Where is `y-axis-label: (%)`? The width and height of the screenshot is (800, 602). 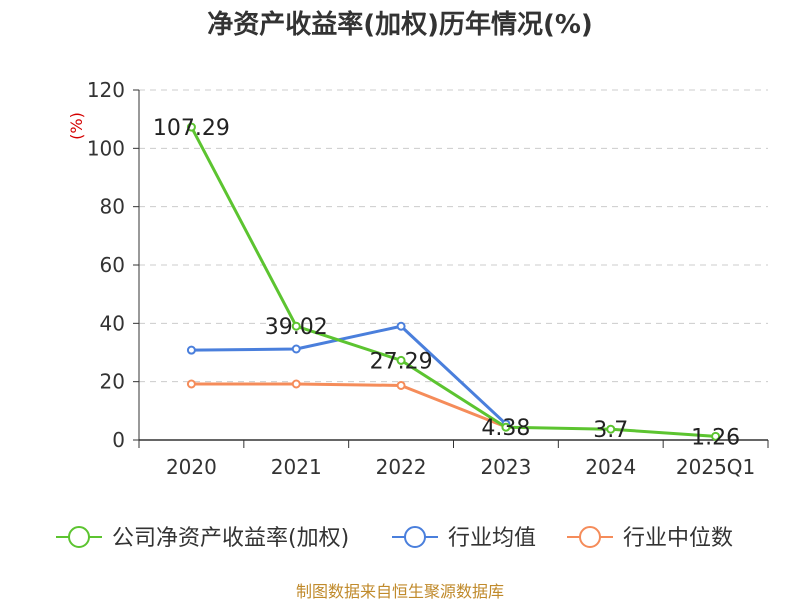 y-axis-label: (%) is located at coordinates (76, 126).